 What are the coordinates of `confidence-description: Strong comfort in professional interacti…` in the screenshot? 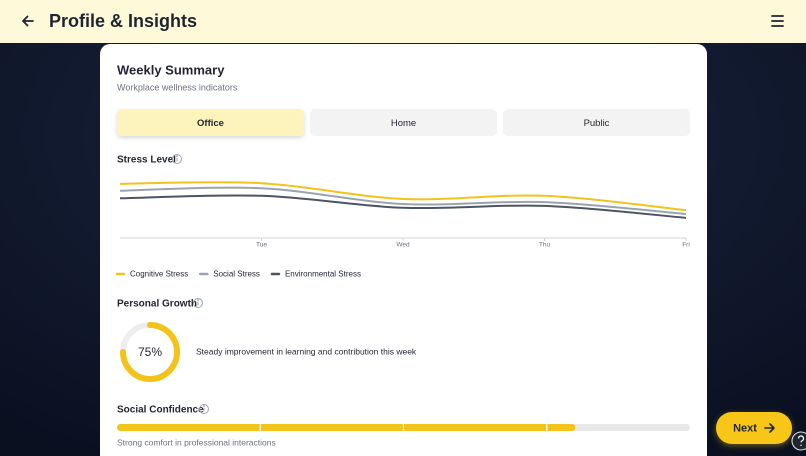 It's located at (196, 442).